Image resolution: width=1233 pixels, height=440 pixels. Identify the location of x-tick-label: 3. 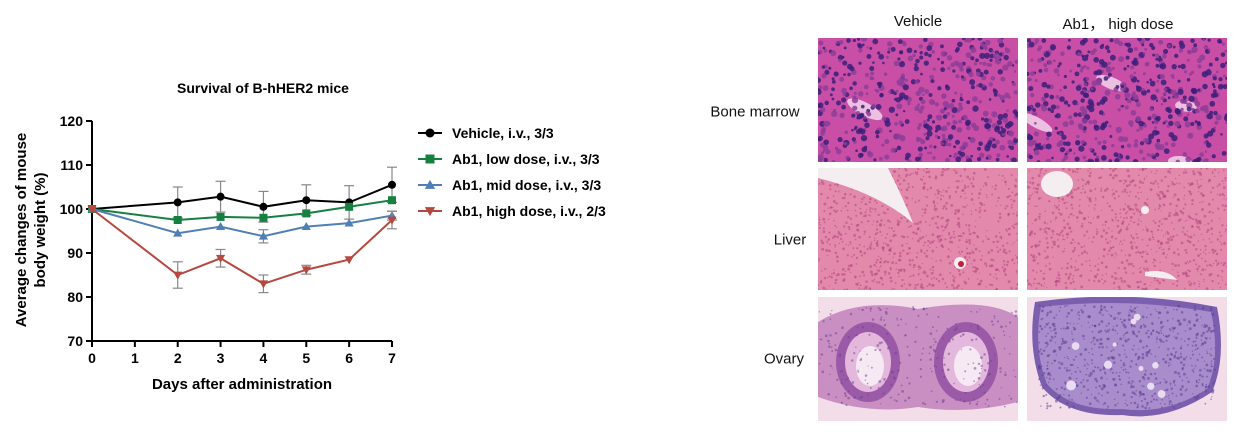
(221, 358).